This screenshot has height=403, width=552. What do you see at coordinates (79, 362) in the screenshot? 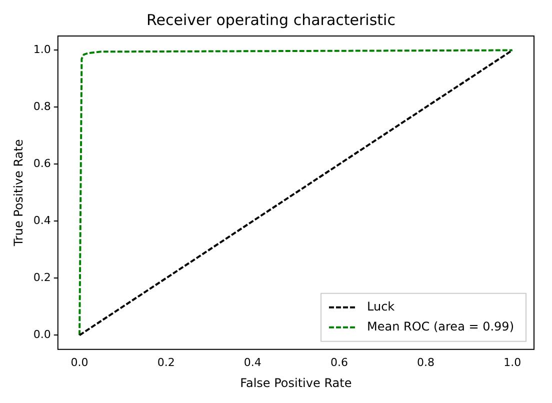
I see `x-tick-label: 0.0` at bounding box center [79, 362].